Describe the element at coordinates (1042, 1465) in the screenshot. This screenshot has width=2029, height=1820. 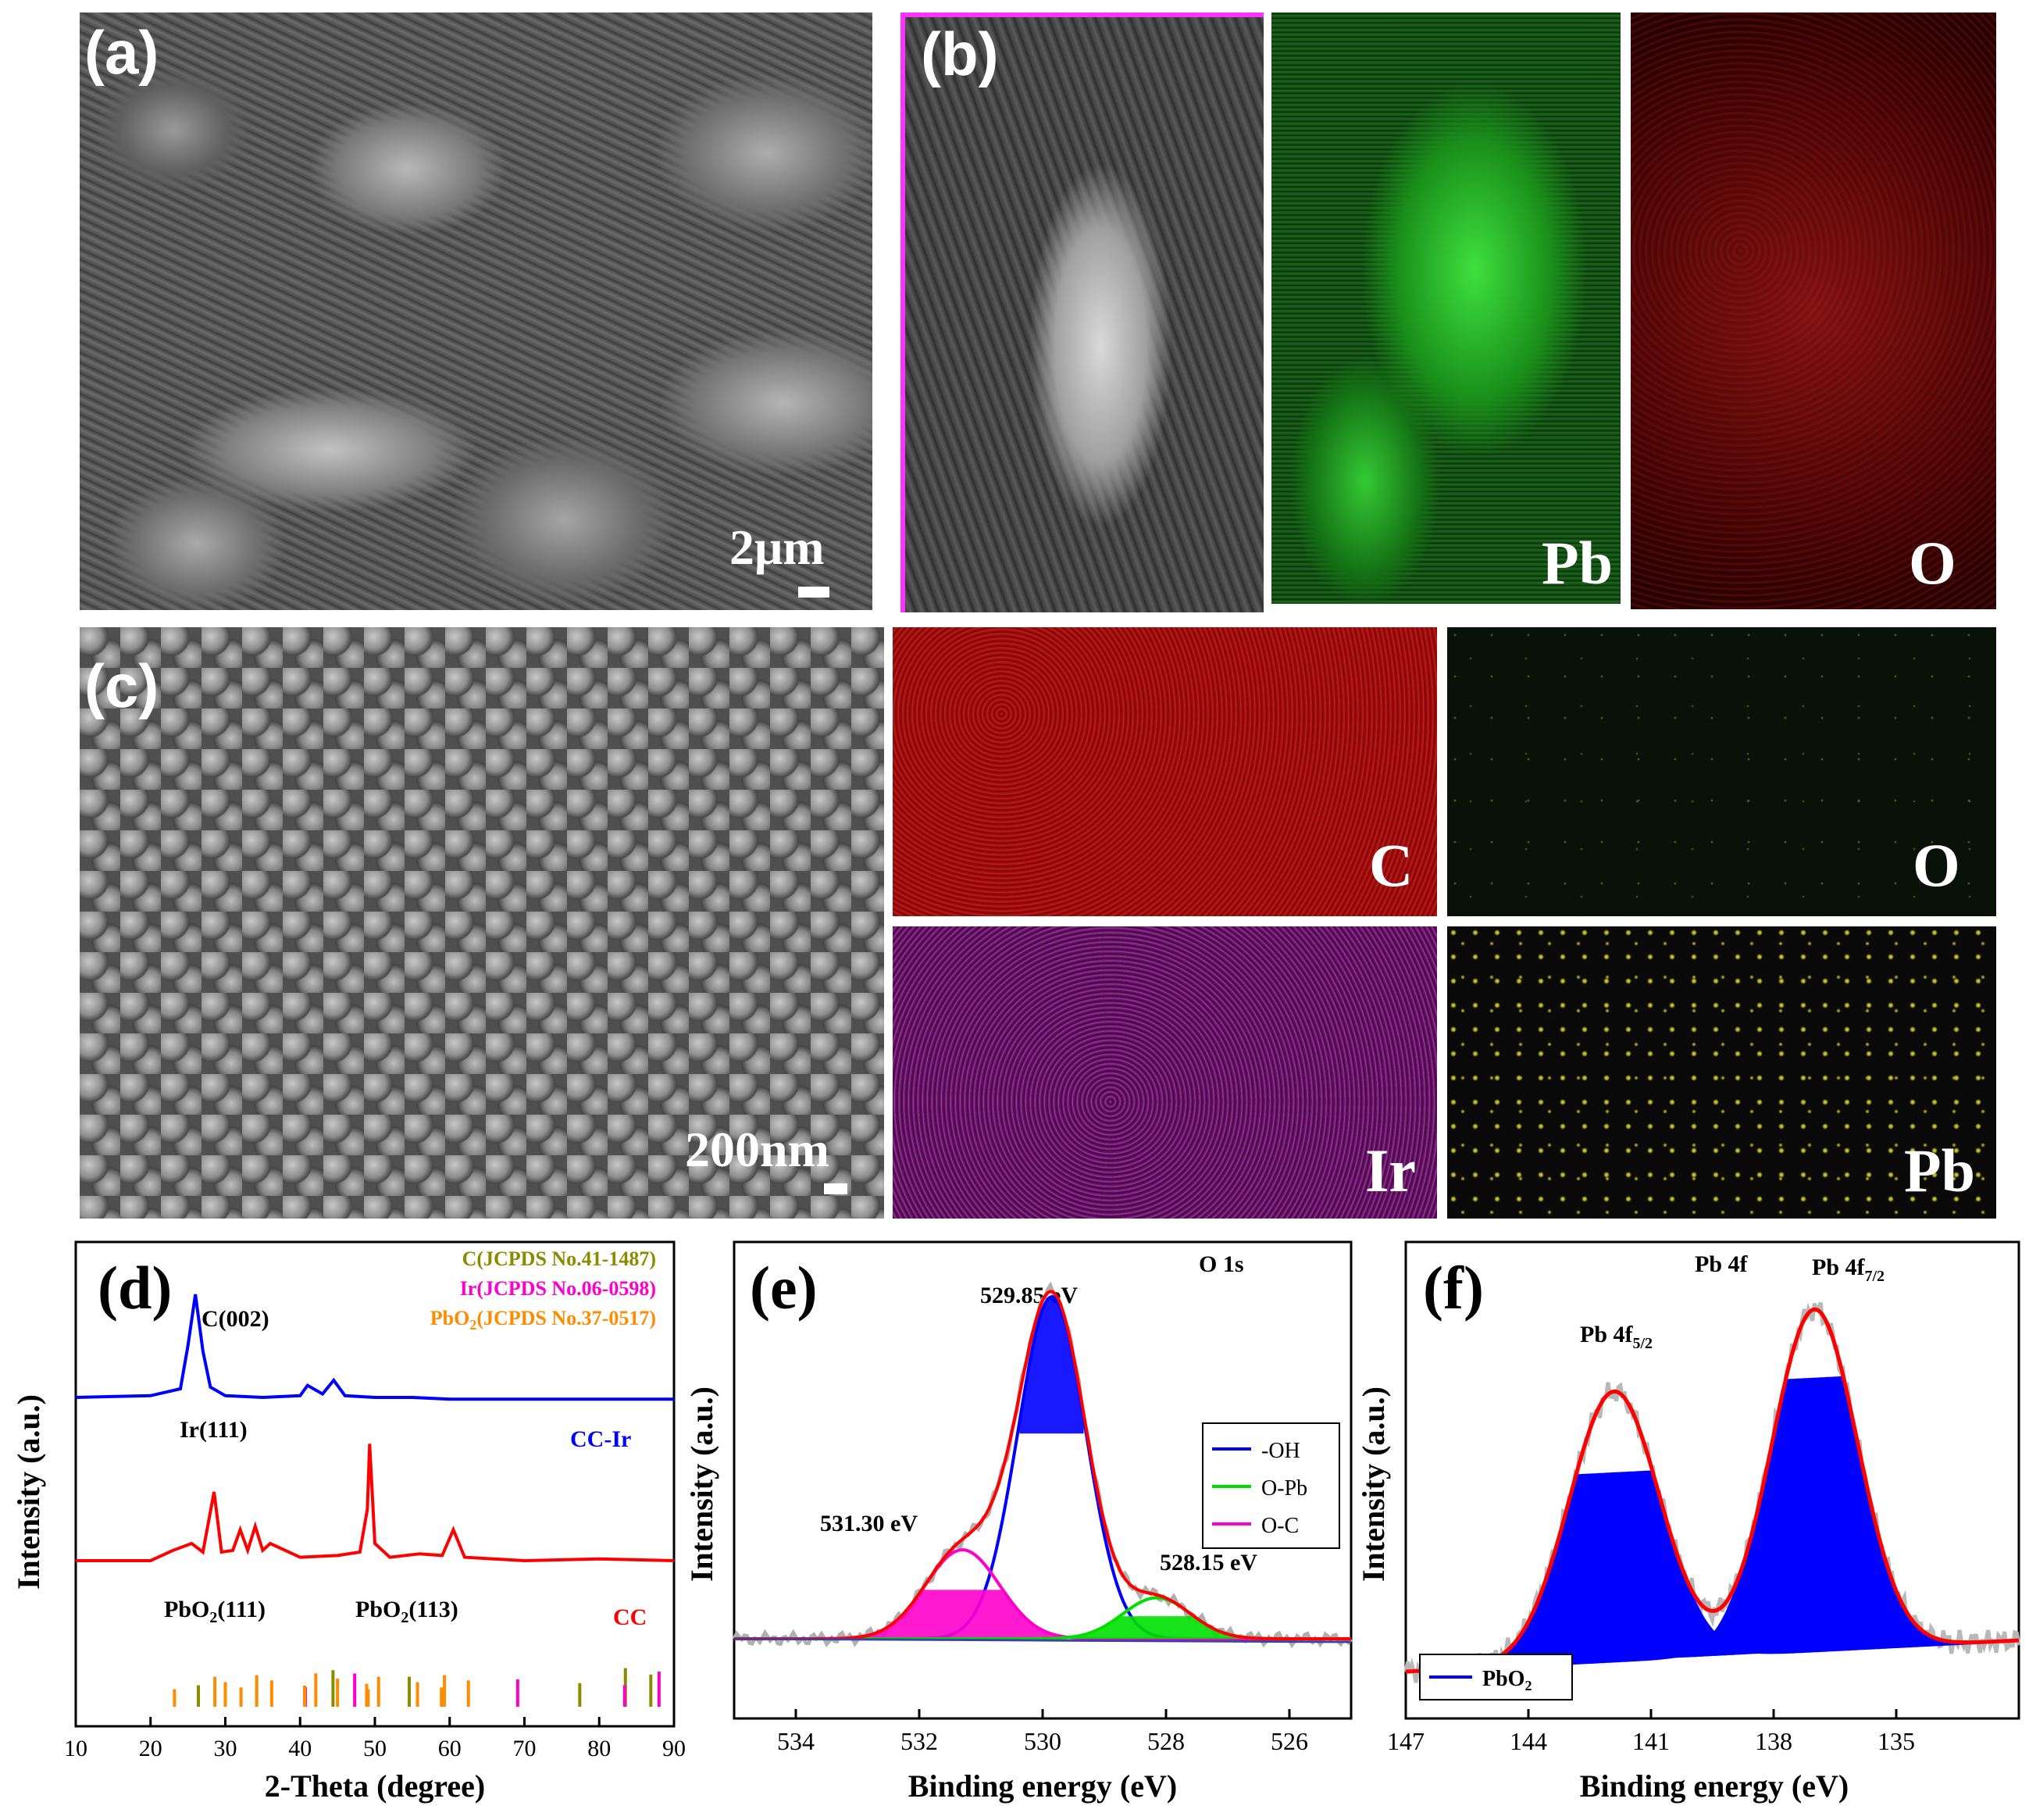
I see `xps-e-curves` at that location.